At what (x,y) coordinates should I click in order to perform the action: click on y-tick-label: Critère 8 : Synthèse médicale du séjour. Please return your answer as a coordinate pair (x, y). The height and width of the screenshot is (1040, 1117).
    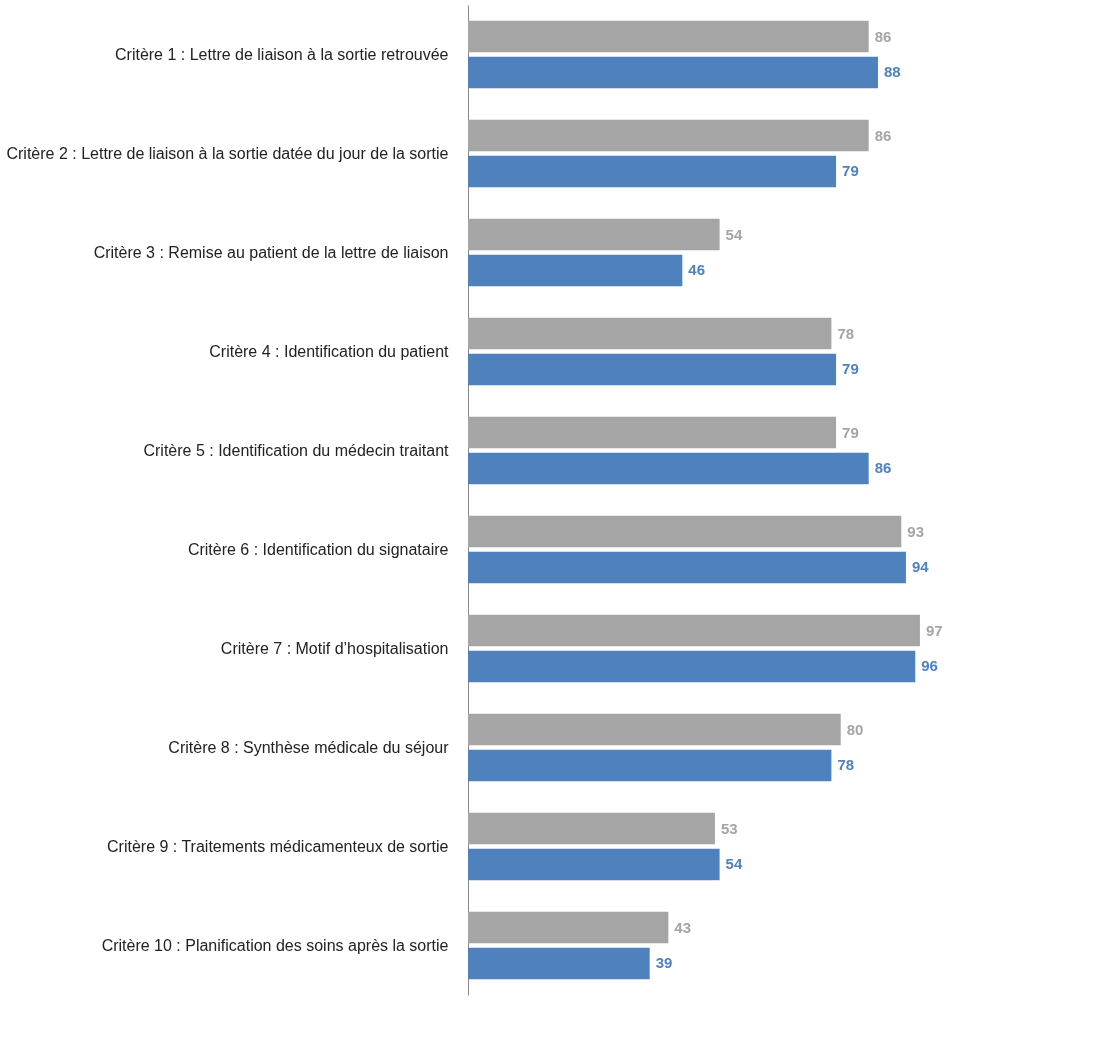
    Looking at the image, I should click on (309, 747).